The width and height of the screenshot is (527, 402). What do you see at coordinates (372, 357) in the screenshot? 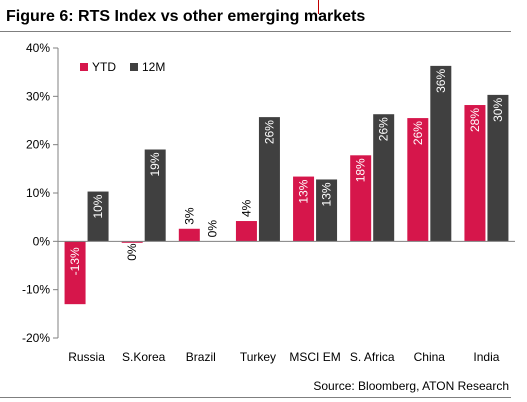
I see `x-category-label: S. Africa` at bounding box center [372, 357].